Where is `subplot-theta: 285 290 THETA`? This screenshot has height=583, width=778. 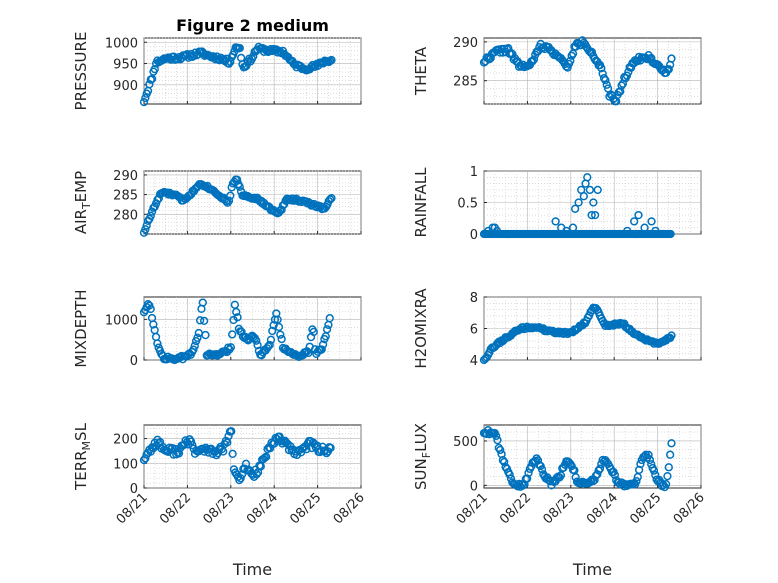
subplot-theta: 285 290 THETA is located at coordinates (557, 71).